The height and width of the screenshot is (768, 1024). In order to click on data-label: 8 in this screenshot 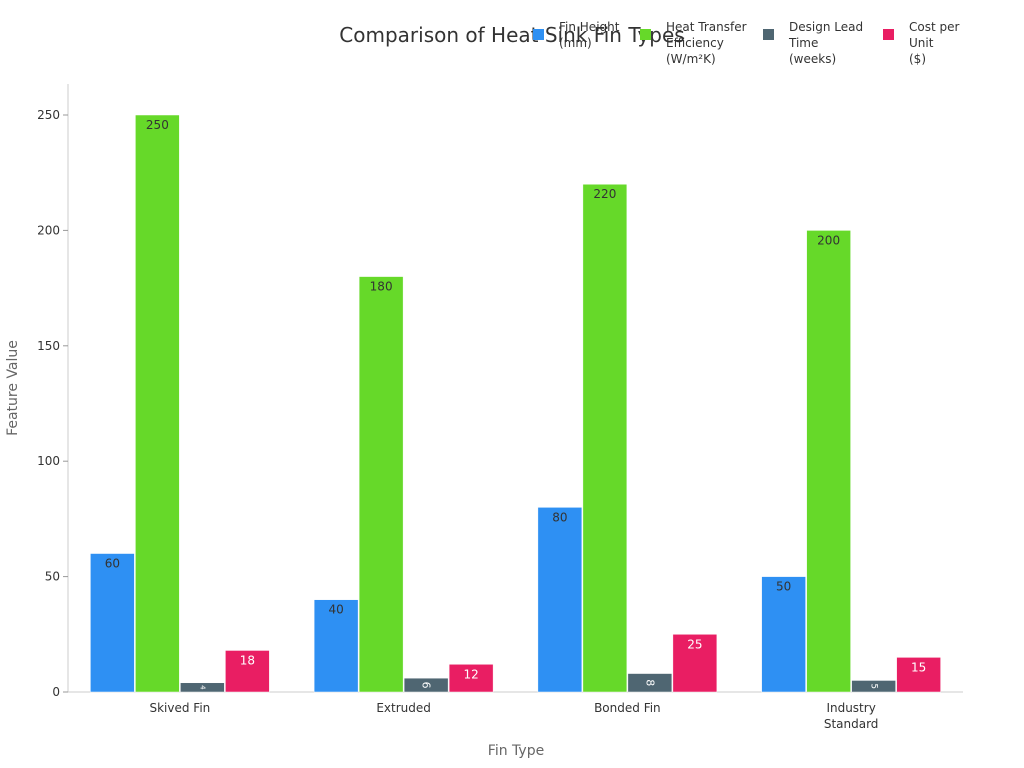, I will do `click(649, 682)`.